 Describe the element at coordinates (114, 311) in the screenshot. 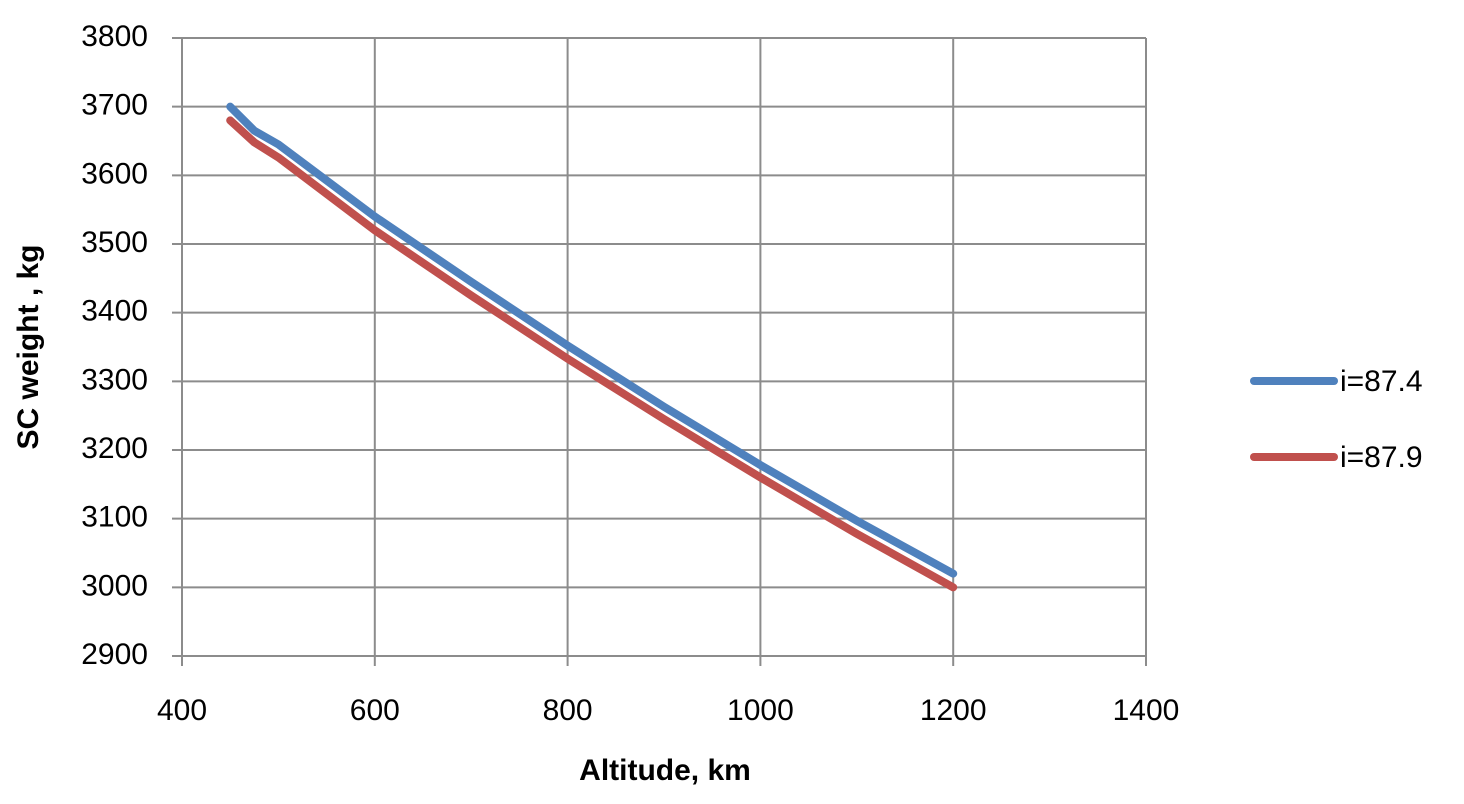

I see `y-tick-label: 3400` at that location.